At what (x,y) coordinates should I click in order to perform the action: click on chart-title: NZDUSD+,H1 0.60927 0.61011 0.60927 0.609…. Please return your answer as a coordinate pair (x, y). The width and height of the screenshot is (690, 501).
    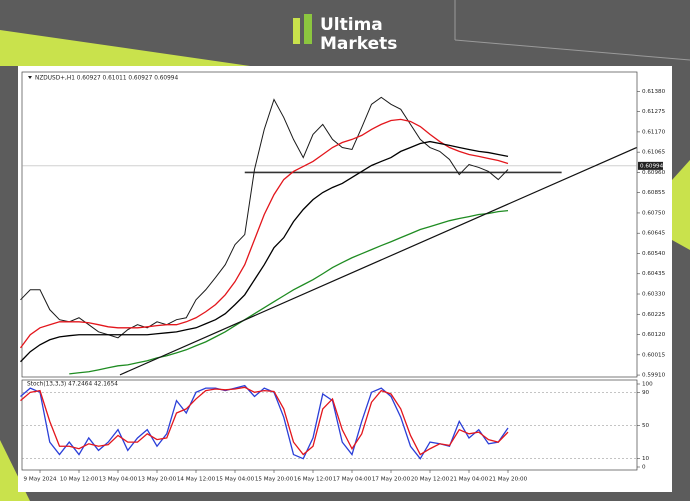
    Looking at the image, I should click on (106, 79).